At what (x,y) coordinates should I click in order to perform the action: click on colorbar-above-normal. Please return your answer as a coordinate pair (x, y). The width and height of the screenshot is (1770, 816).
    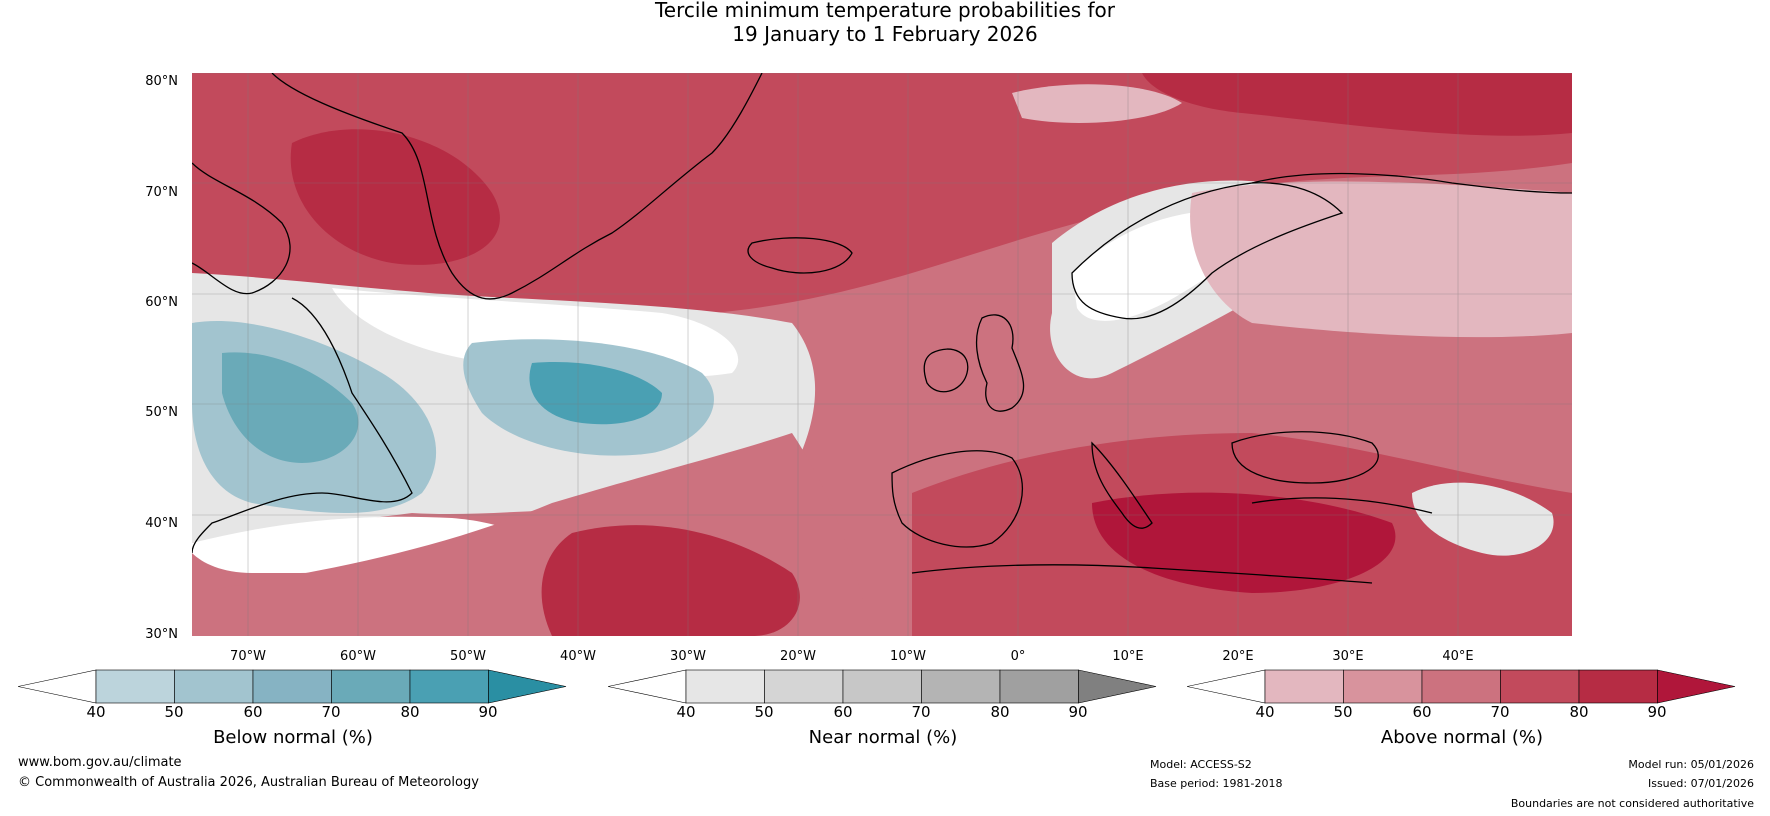
    Looking at the image, I should click on (1461, 686).